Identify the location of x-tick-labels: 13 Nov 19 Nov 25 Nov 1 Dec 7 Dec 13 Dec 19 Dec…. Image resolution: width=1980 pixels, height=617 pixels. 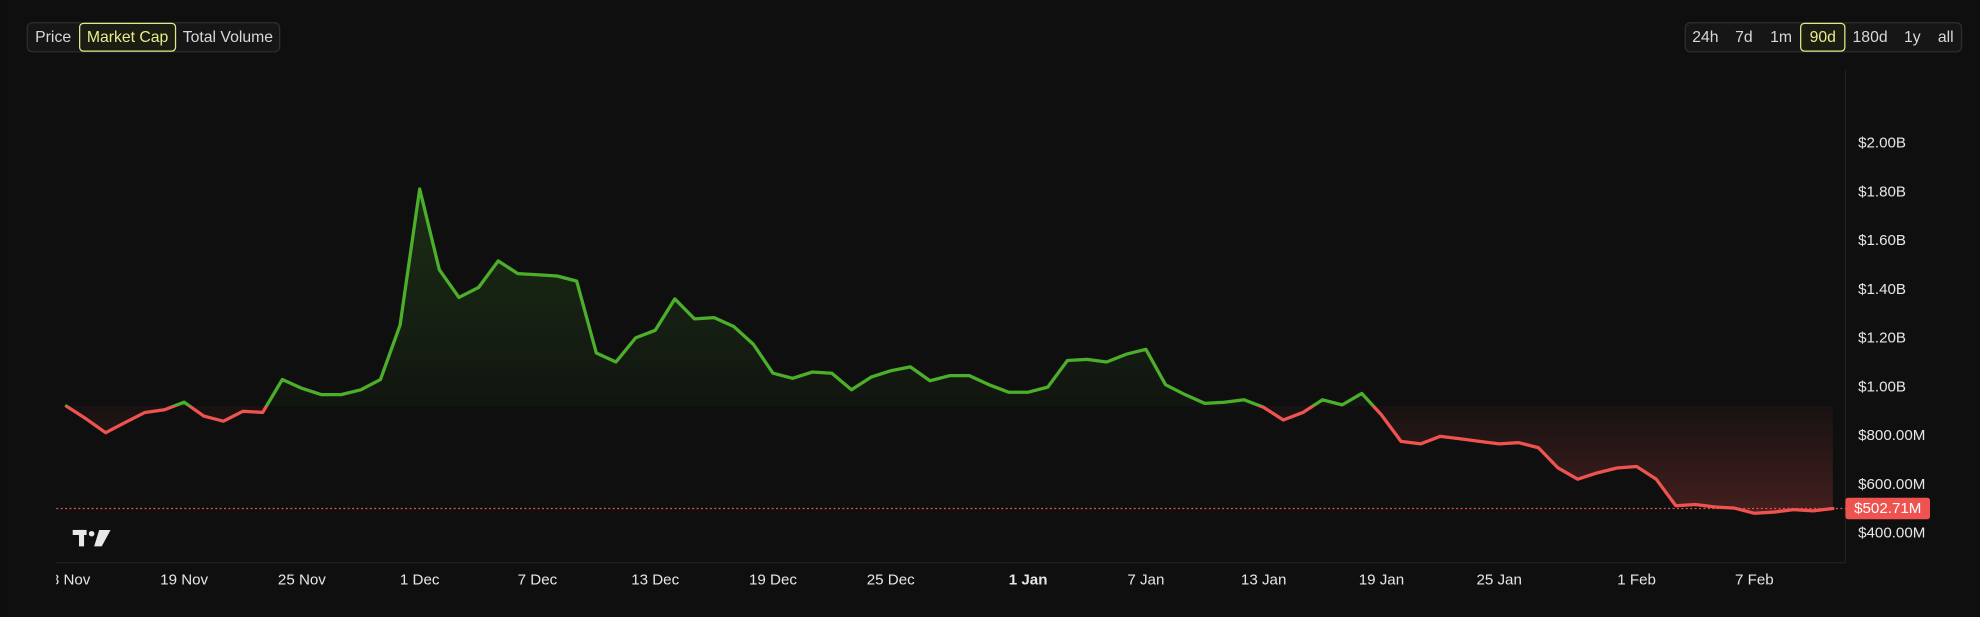
(908, 579).